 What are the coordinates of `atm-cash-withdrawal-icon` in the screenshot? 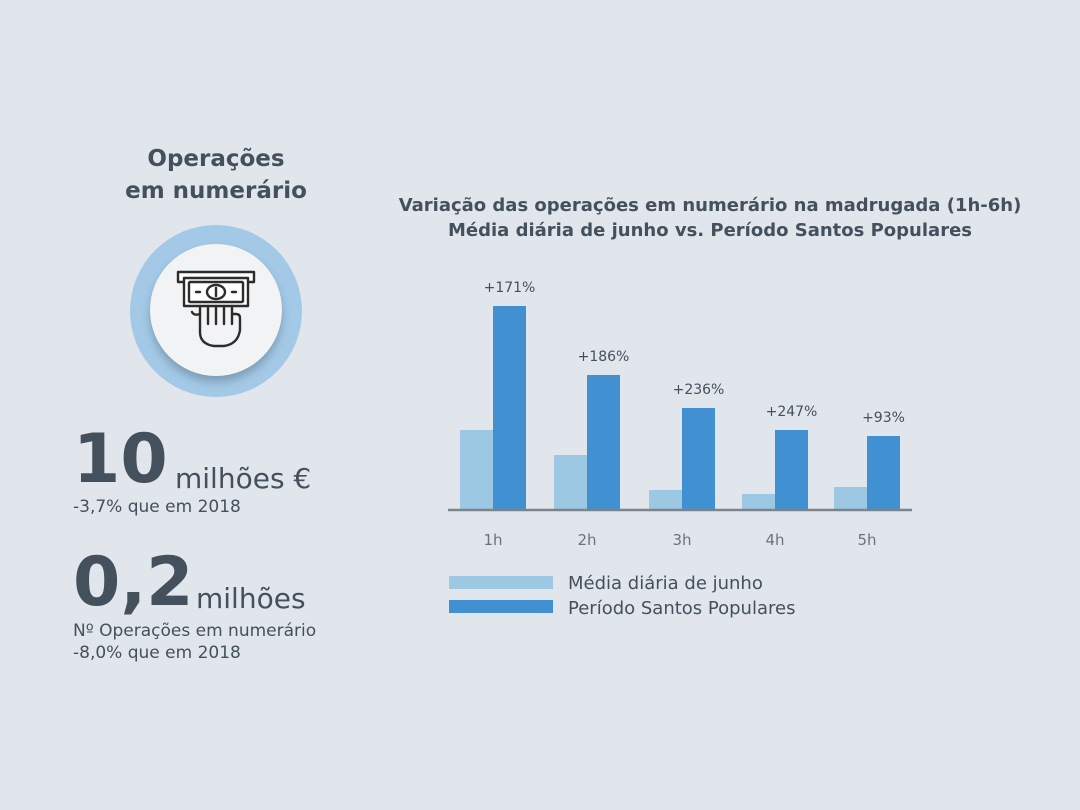 It's located at (216, 309).